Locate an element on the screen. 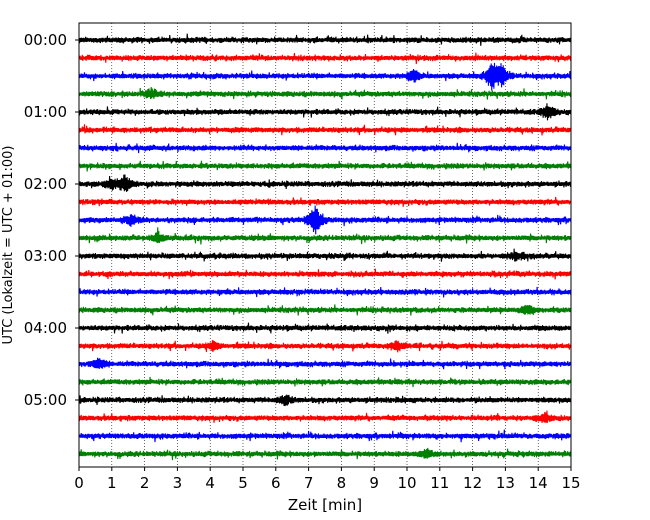 The height and width of the screenshot is (520, 650). trace-00:30 is located at coordinates (325, 76).